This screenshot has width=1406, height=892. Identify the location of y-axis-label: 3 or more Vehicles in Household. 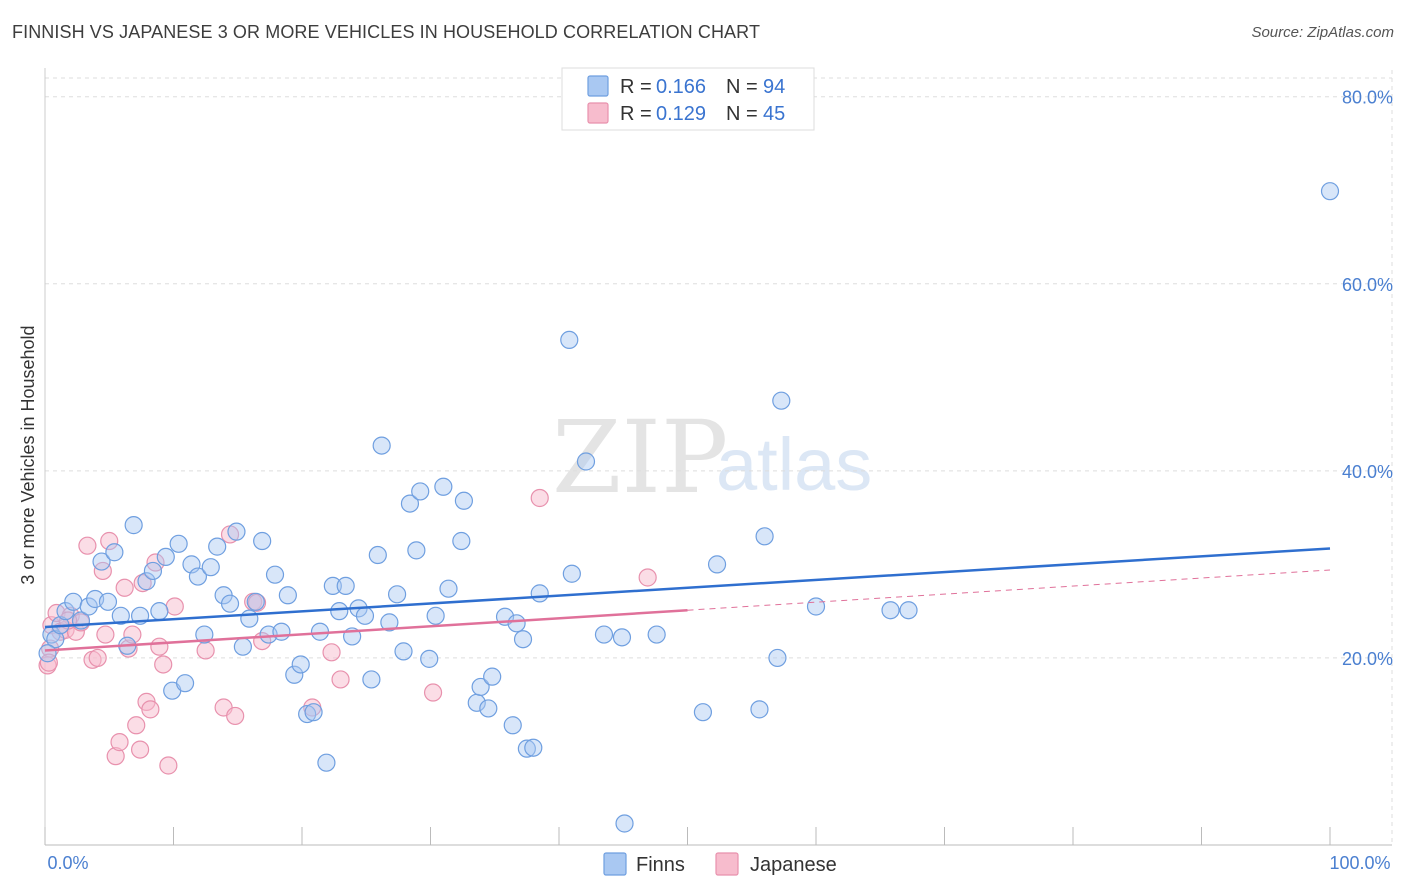
(28, 454).